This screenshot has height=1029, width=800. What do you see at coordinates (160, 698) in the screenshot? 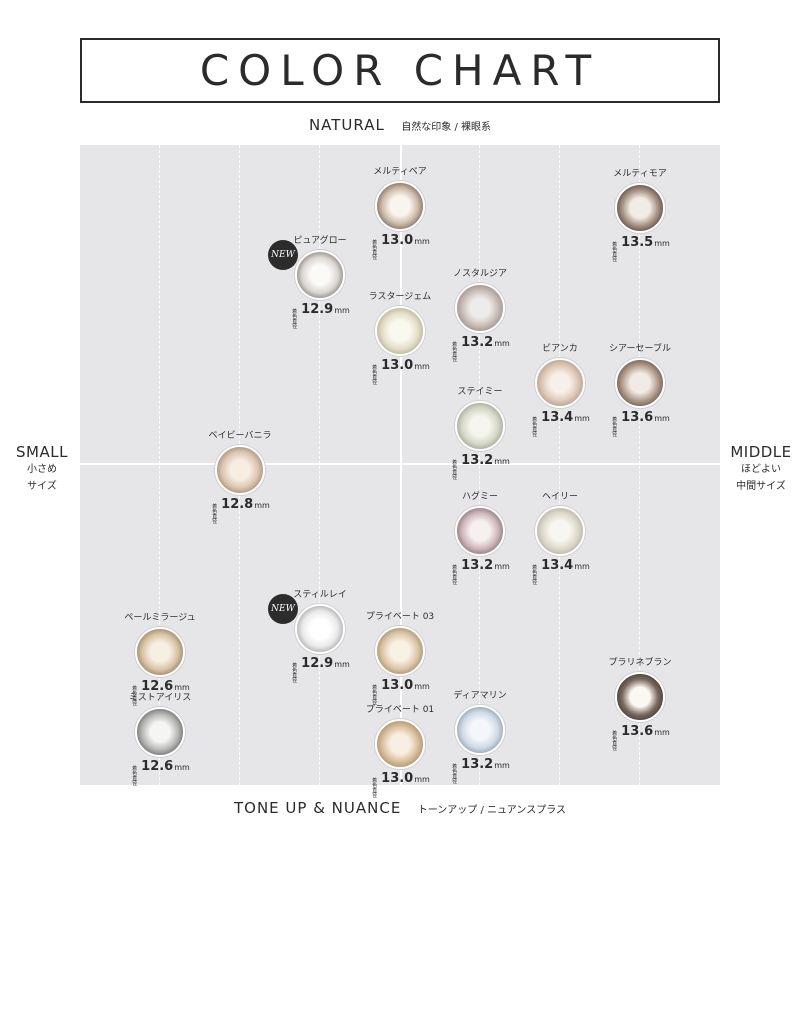
I see `lens-name: ミストアイリス` at bounding box center [160, 698].